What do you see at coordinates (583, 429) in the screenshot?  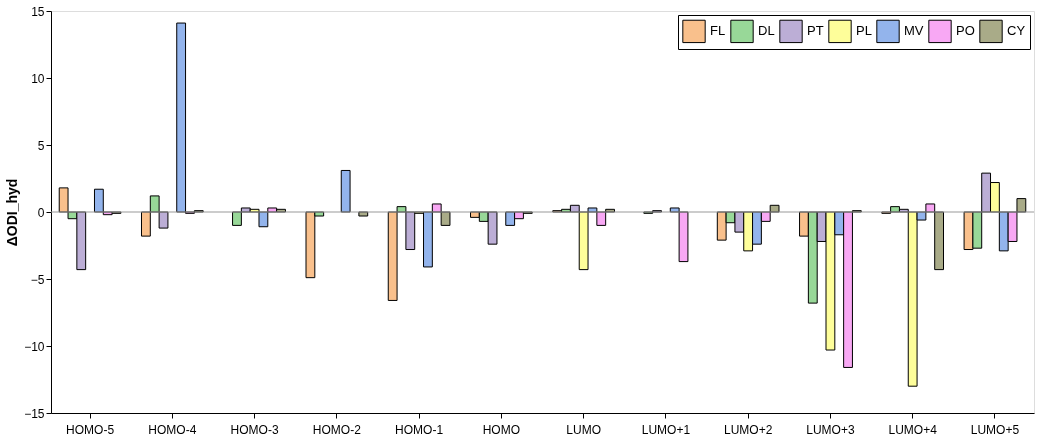 I see `x-tick-label: LUMO` at bounding box center [583, 429].